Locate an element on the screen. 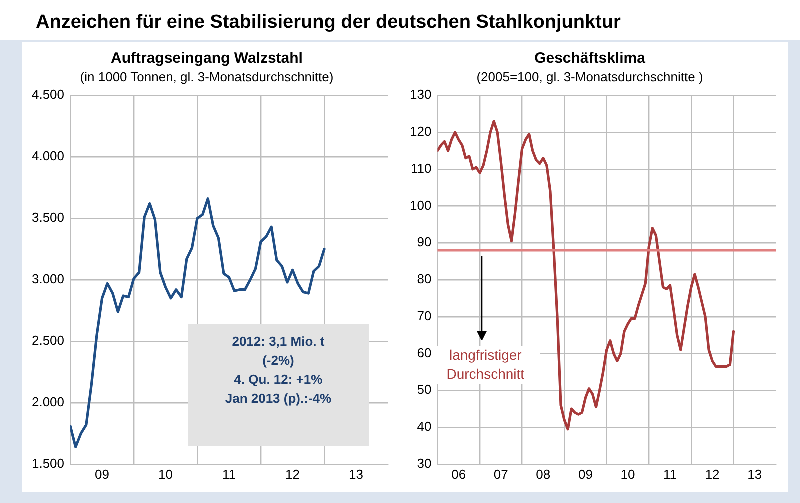  y-tick-label: 4.000 is located at coordinates (48, 156).